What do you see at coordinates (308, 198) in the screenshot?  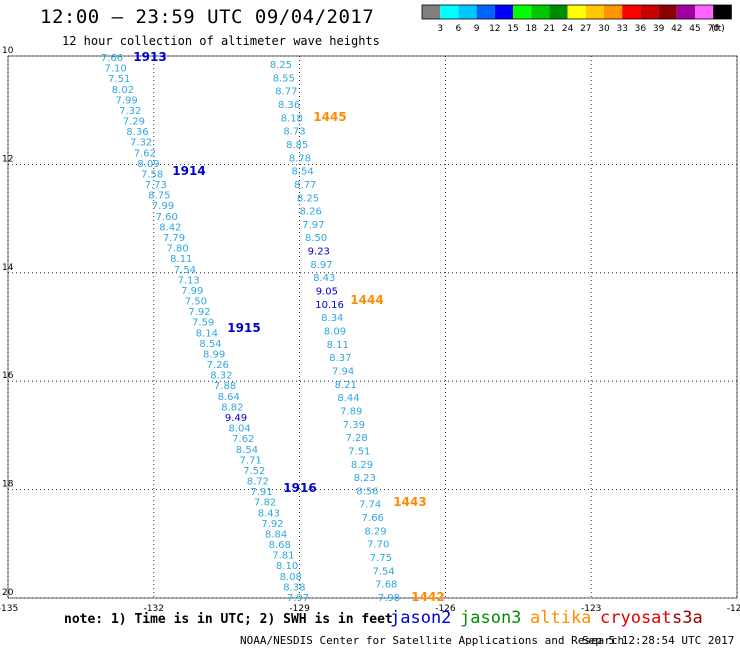 I see `swh-value: 8.25` at bounding box center [308, 198].